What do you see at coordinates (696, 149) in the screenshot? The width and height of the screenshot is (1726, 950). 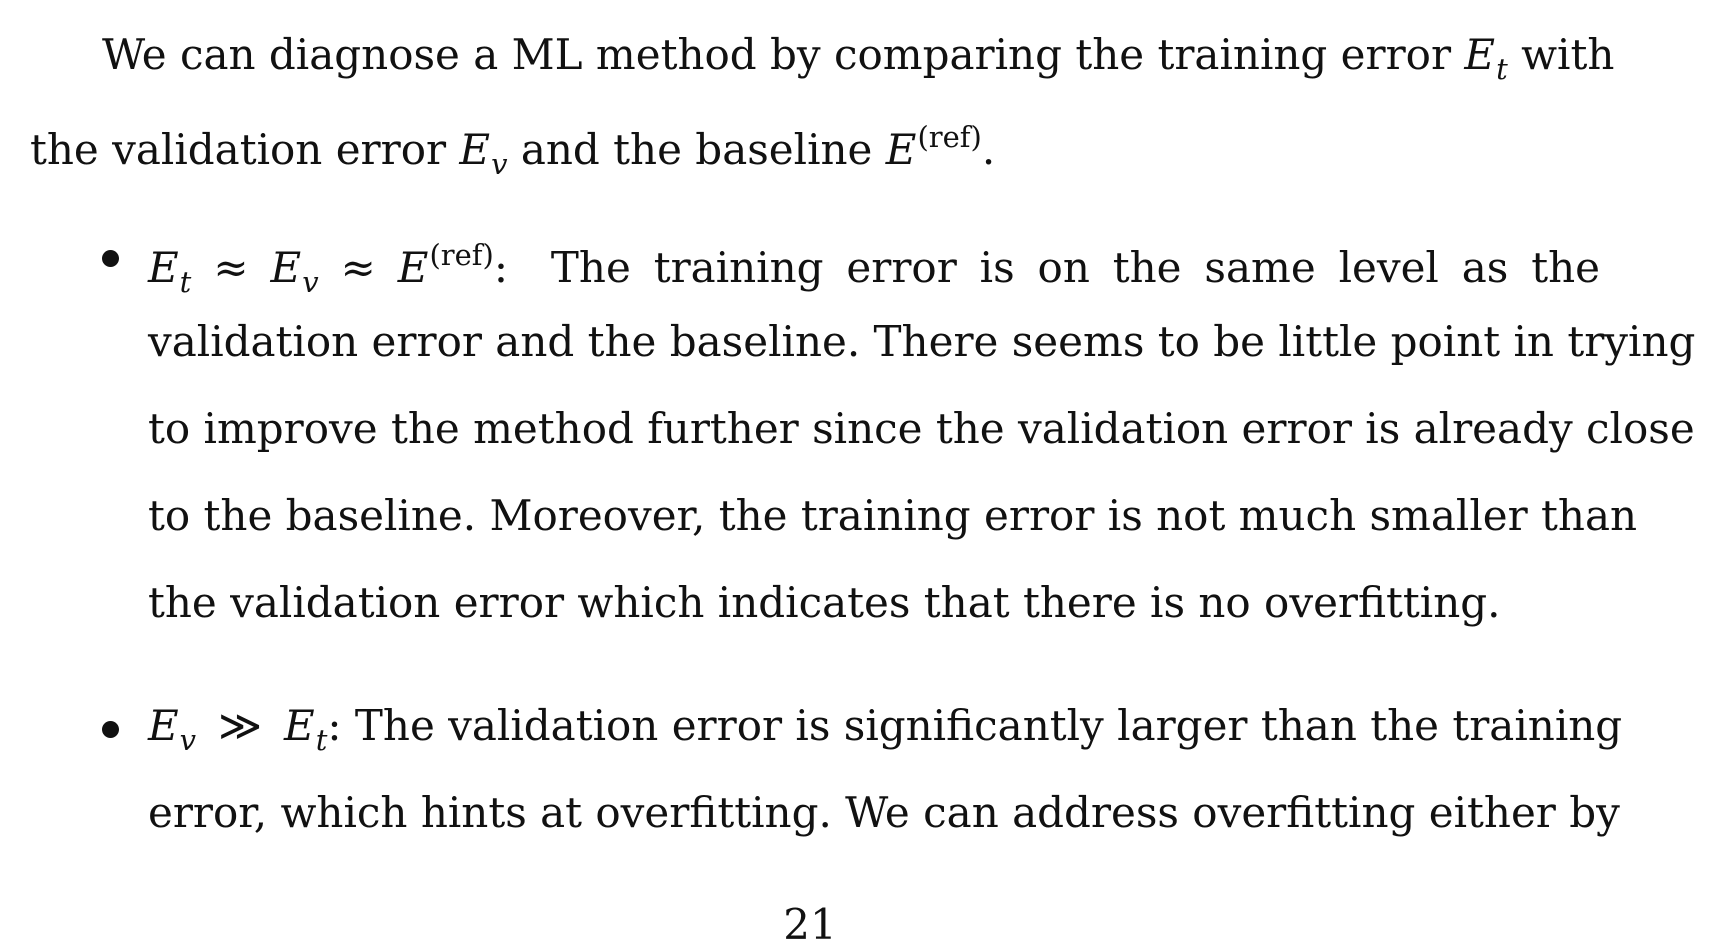 I see `intro-text: and the baseline` at bounding box center [696, 149].